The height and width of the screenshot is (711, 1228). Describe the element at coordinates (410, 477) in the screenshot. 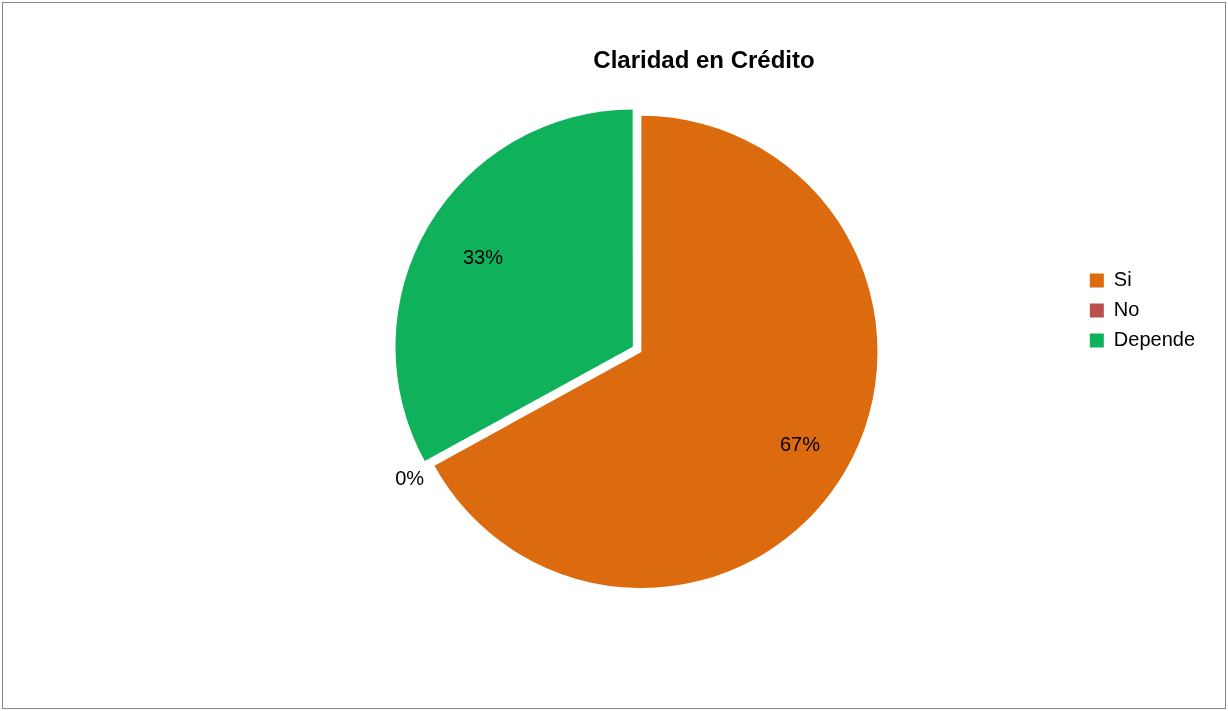

I see `text: 0%` at that location.